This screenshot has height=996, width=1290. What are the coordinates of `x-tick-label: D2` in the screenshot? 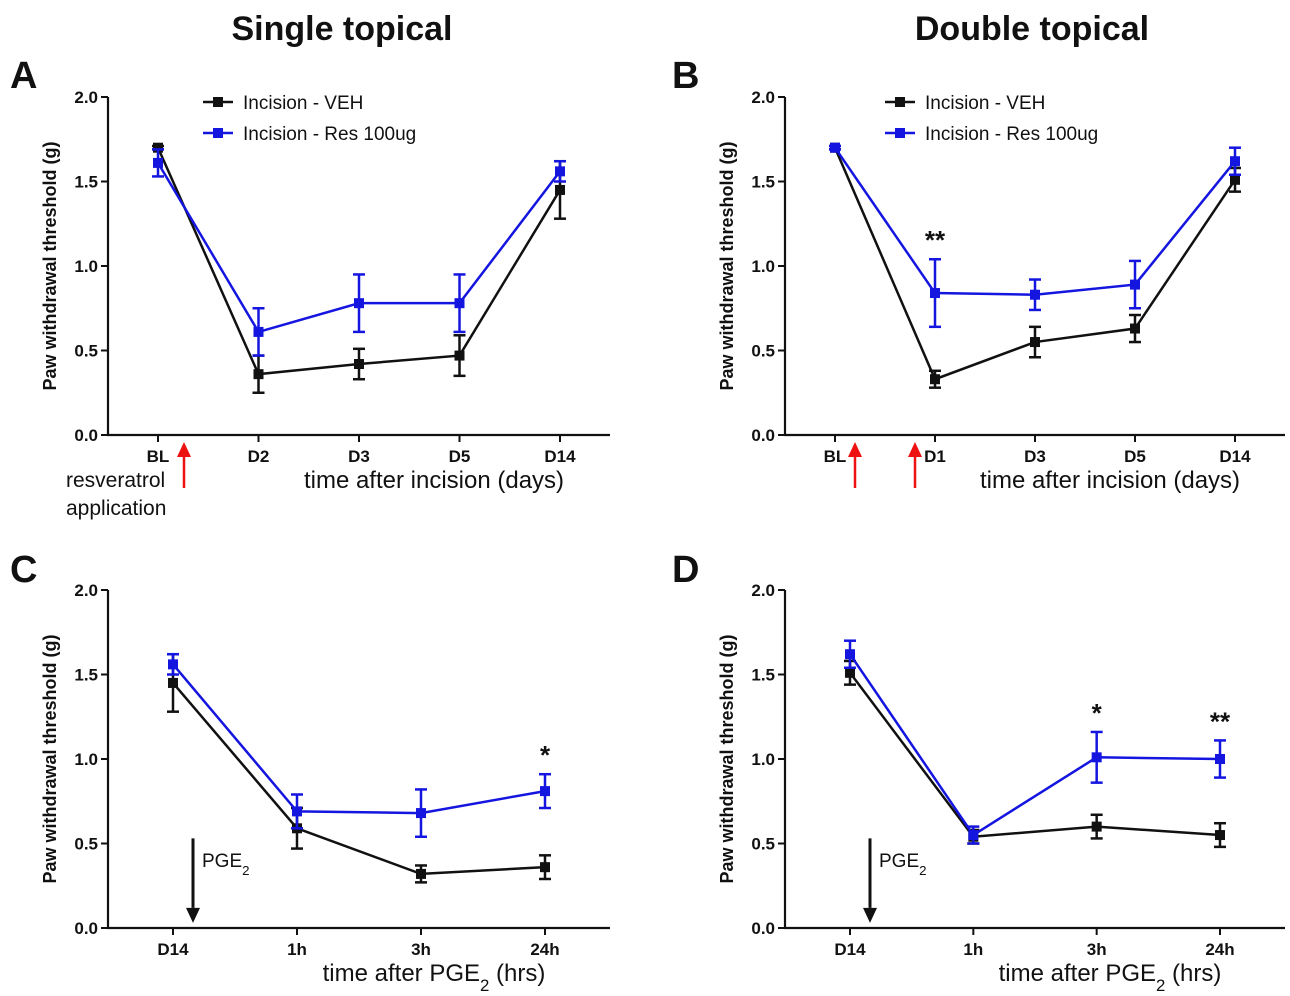 It's located at (259, 456).